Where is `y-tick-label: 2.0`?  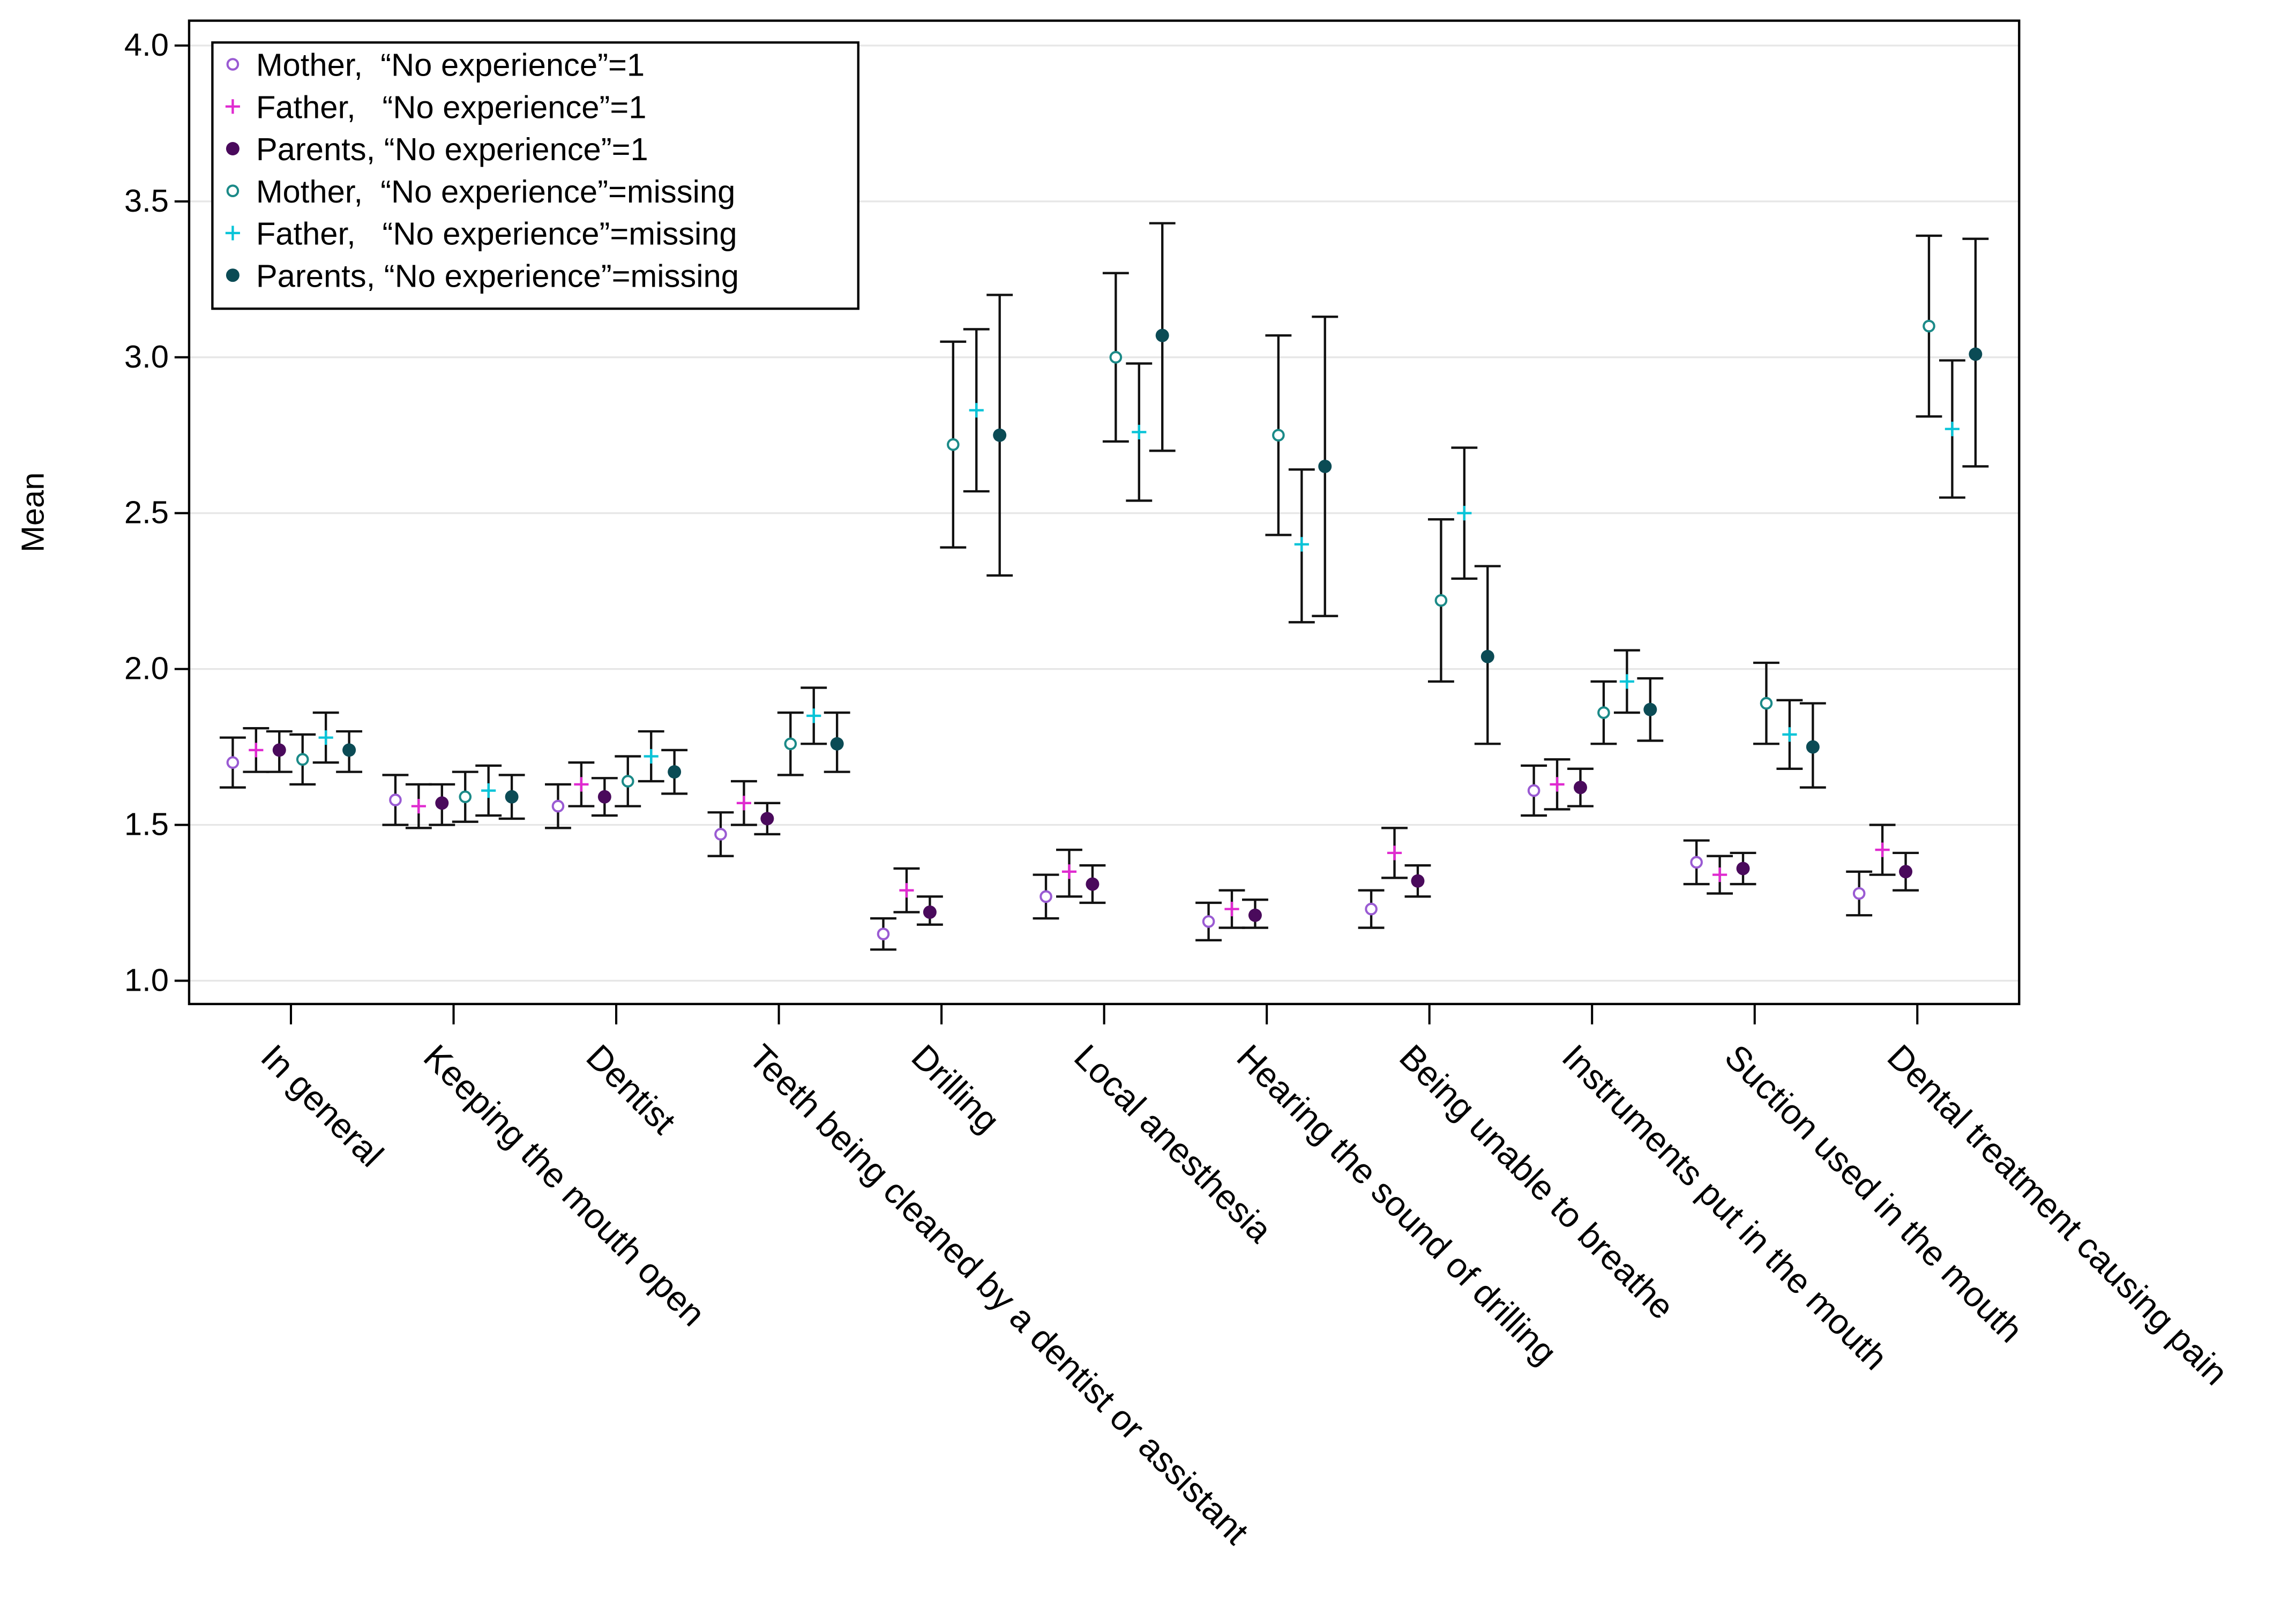 y-tick-label: 2.0 is located at coordinates (146, 668).